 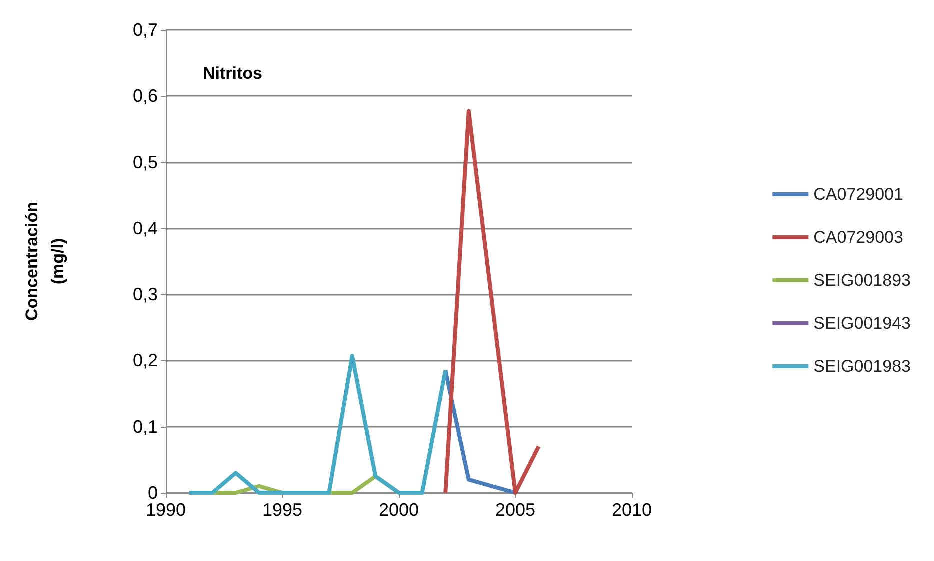 I want to click on x-tick-label: 2010, so click(x=632, y=510).